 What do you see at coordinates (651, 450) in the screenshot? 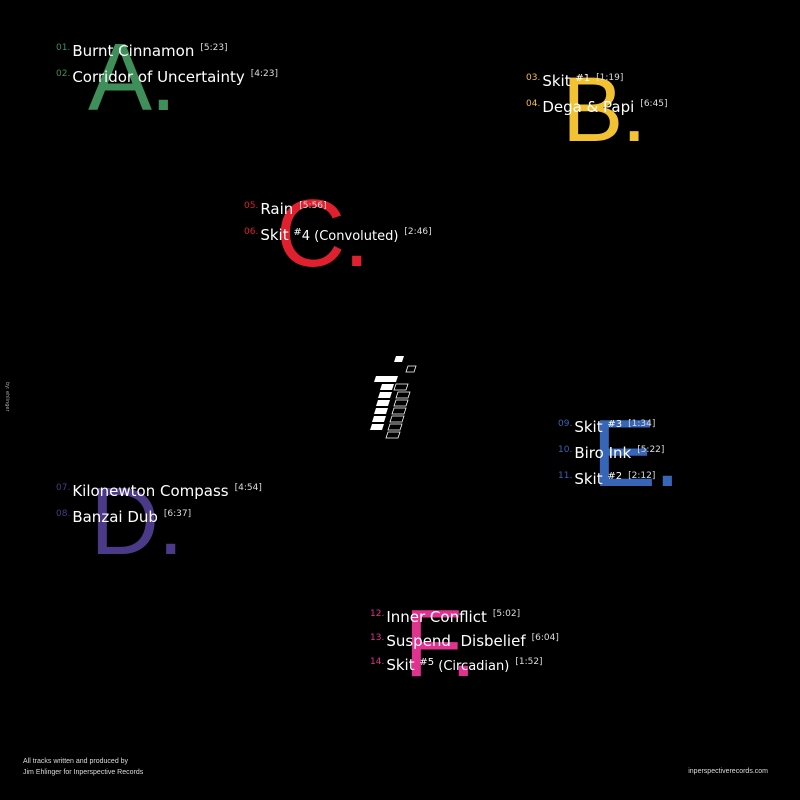
I see `track-duration: [5:22]` at bounding box center [651, 450].